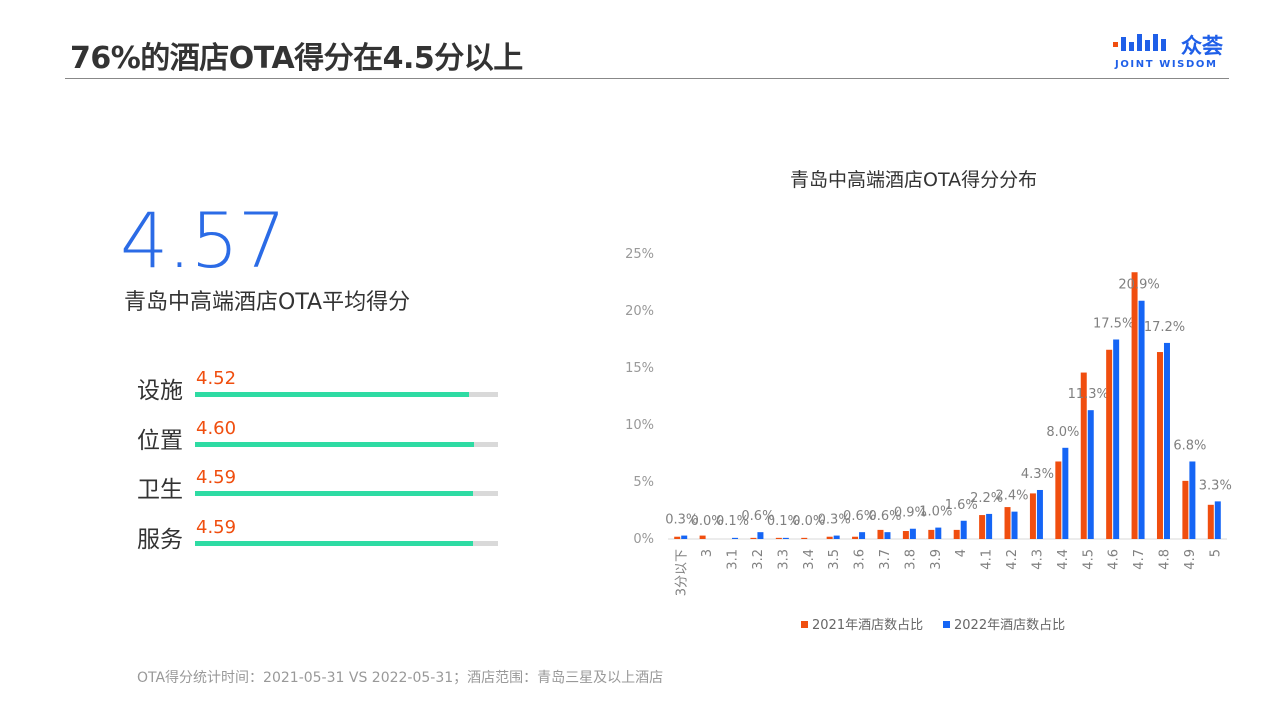 The image size is (1279, 719). What do you see at coordinates (160, 441) in the screenshot?
I see `metric-name: 位置` at bounding box center [160, 441].